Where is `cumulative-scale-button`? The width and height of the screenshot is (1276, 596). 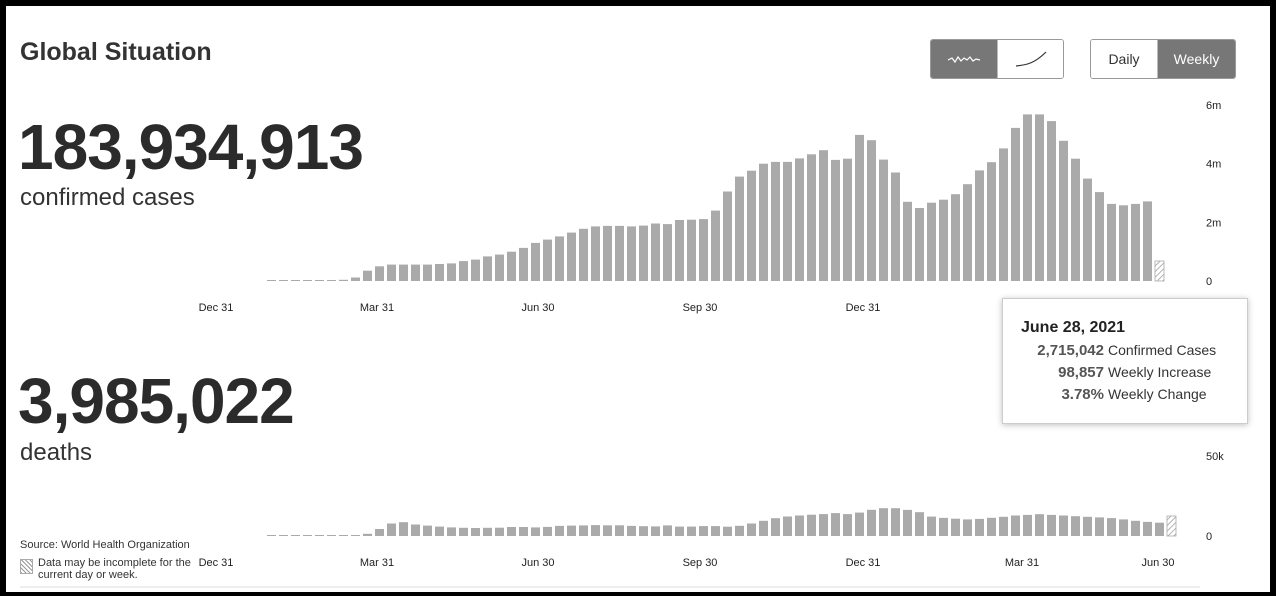 cumulative-scale-button is located at coordinates (1030, 59).